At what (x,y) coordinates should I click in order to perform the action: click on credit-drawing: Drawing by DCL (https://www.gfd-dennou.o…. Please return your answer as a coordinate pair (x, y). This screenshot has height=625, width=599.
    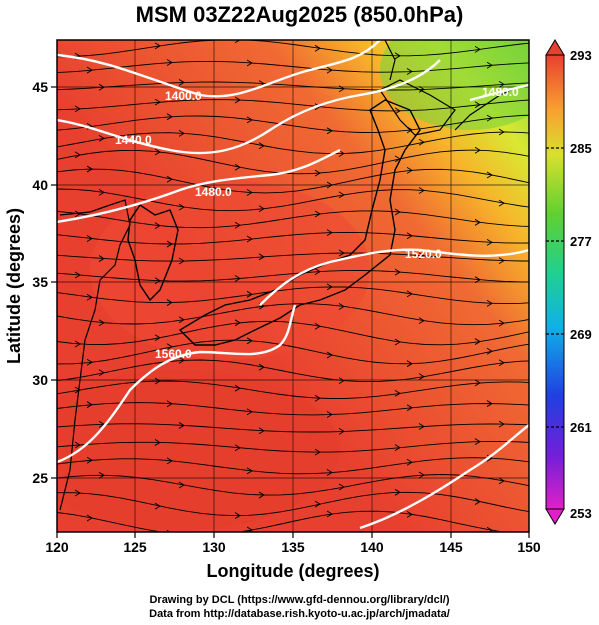
    Looking at the image, I should click on (299, 600).